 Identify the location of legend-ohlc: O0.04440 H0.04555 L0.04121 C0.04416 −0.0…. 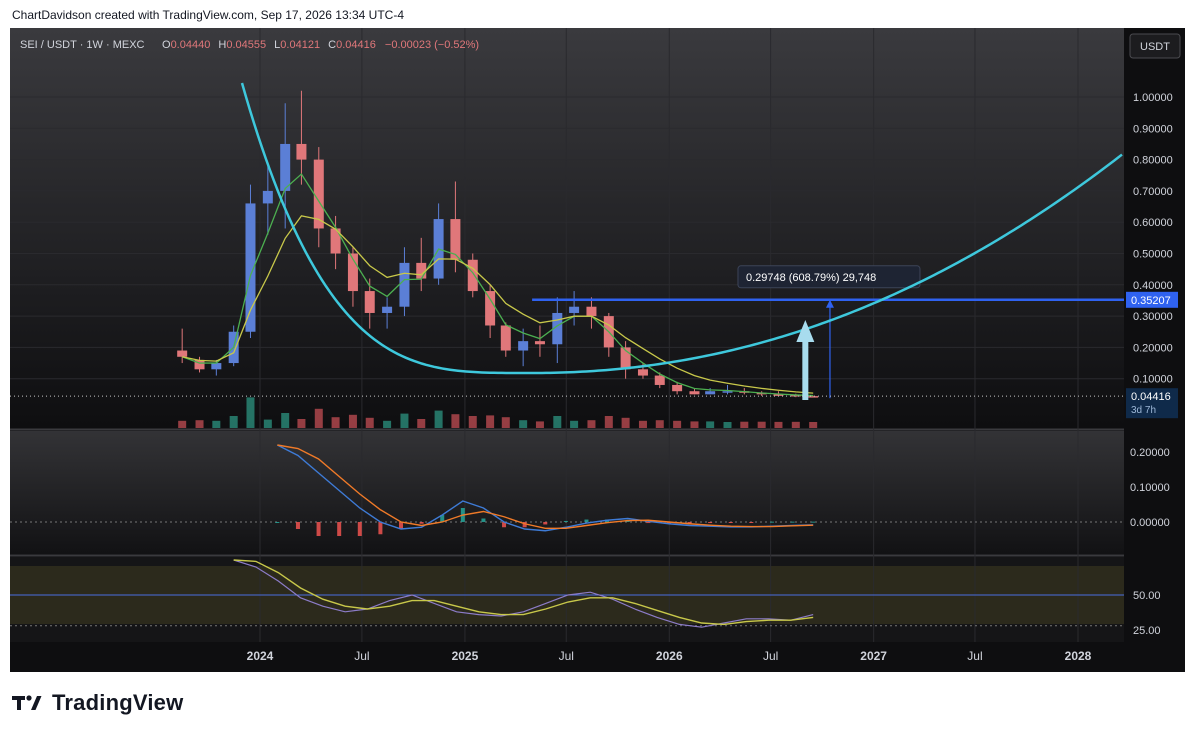
(320, 45).